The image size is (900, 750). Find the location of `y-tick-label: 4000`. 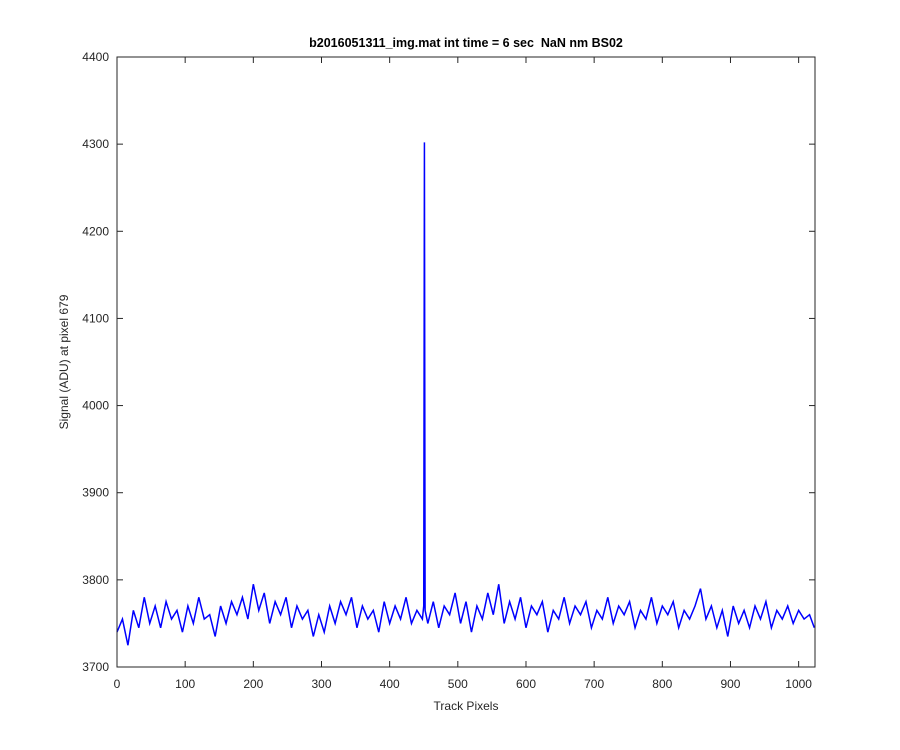

y-tick-label: 4000 is located at coordinates (95, 406).